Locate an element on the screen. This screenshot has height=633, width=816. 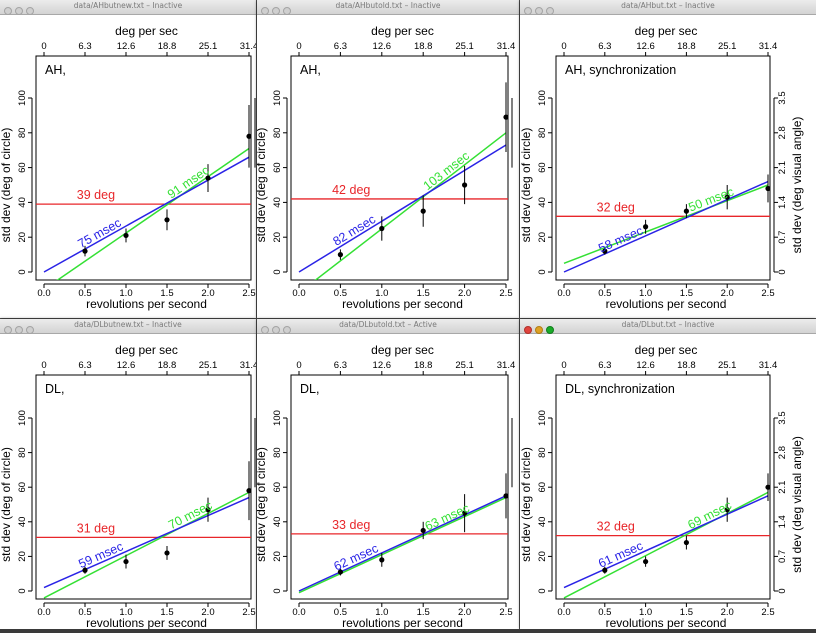
window-title: data/AHbutold.txt – Inactive is located at coordinates (388, 5).